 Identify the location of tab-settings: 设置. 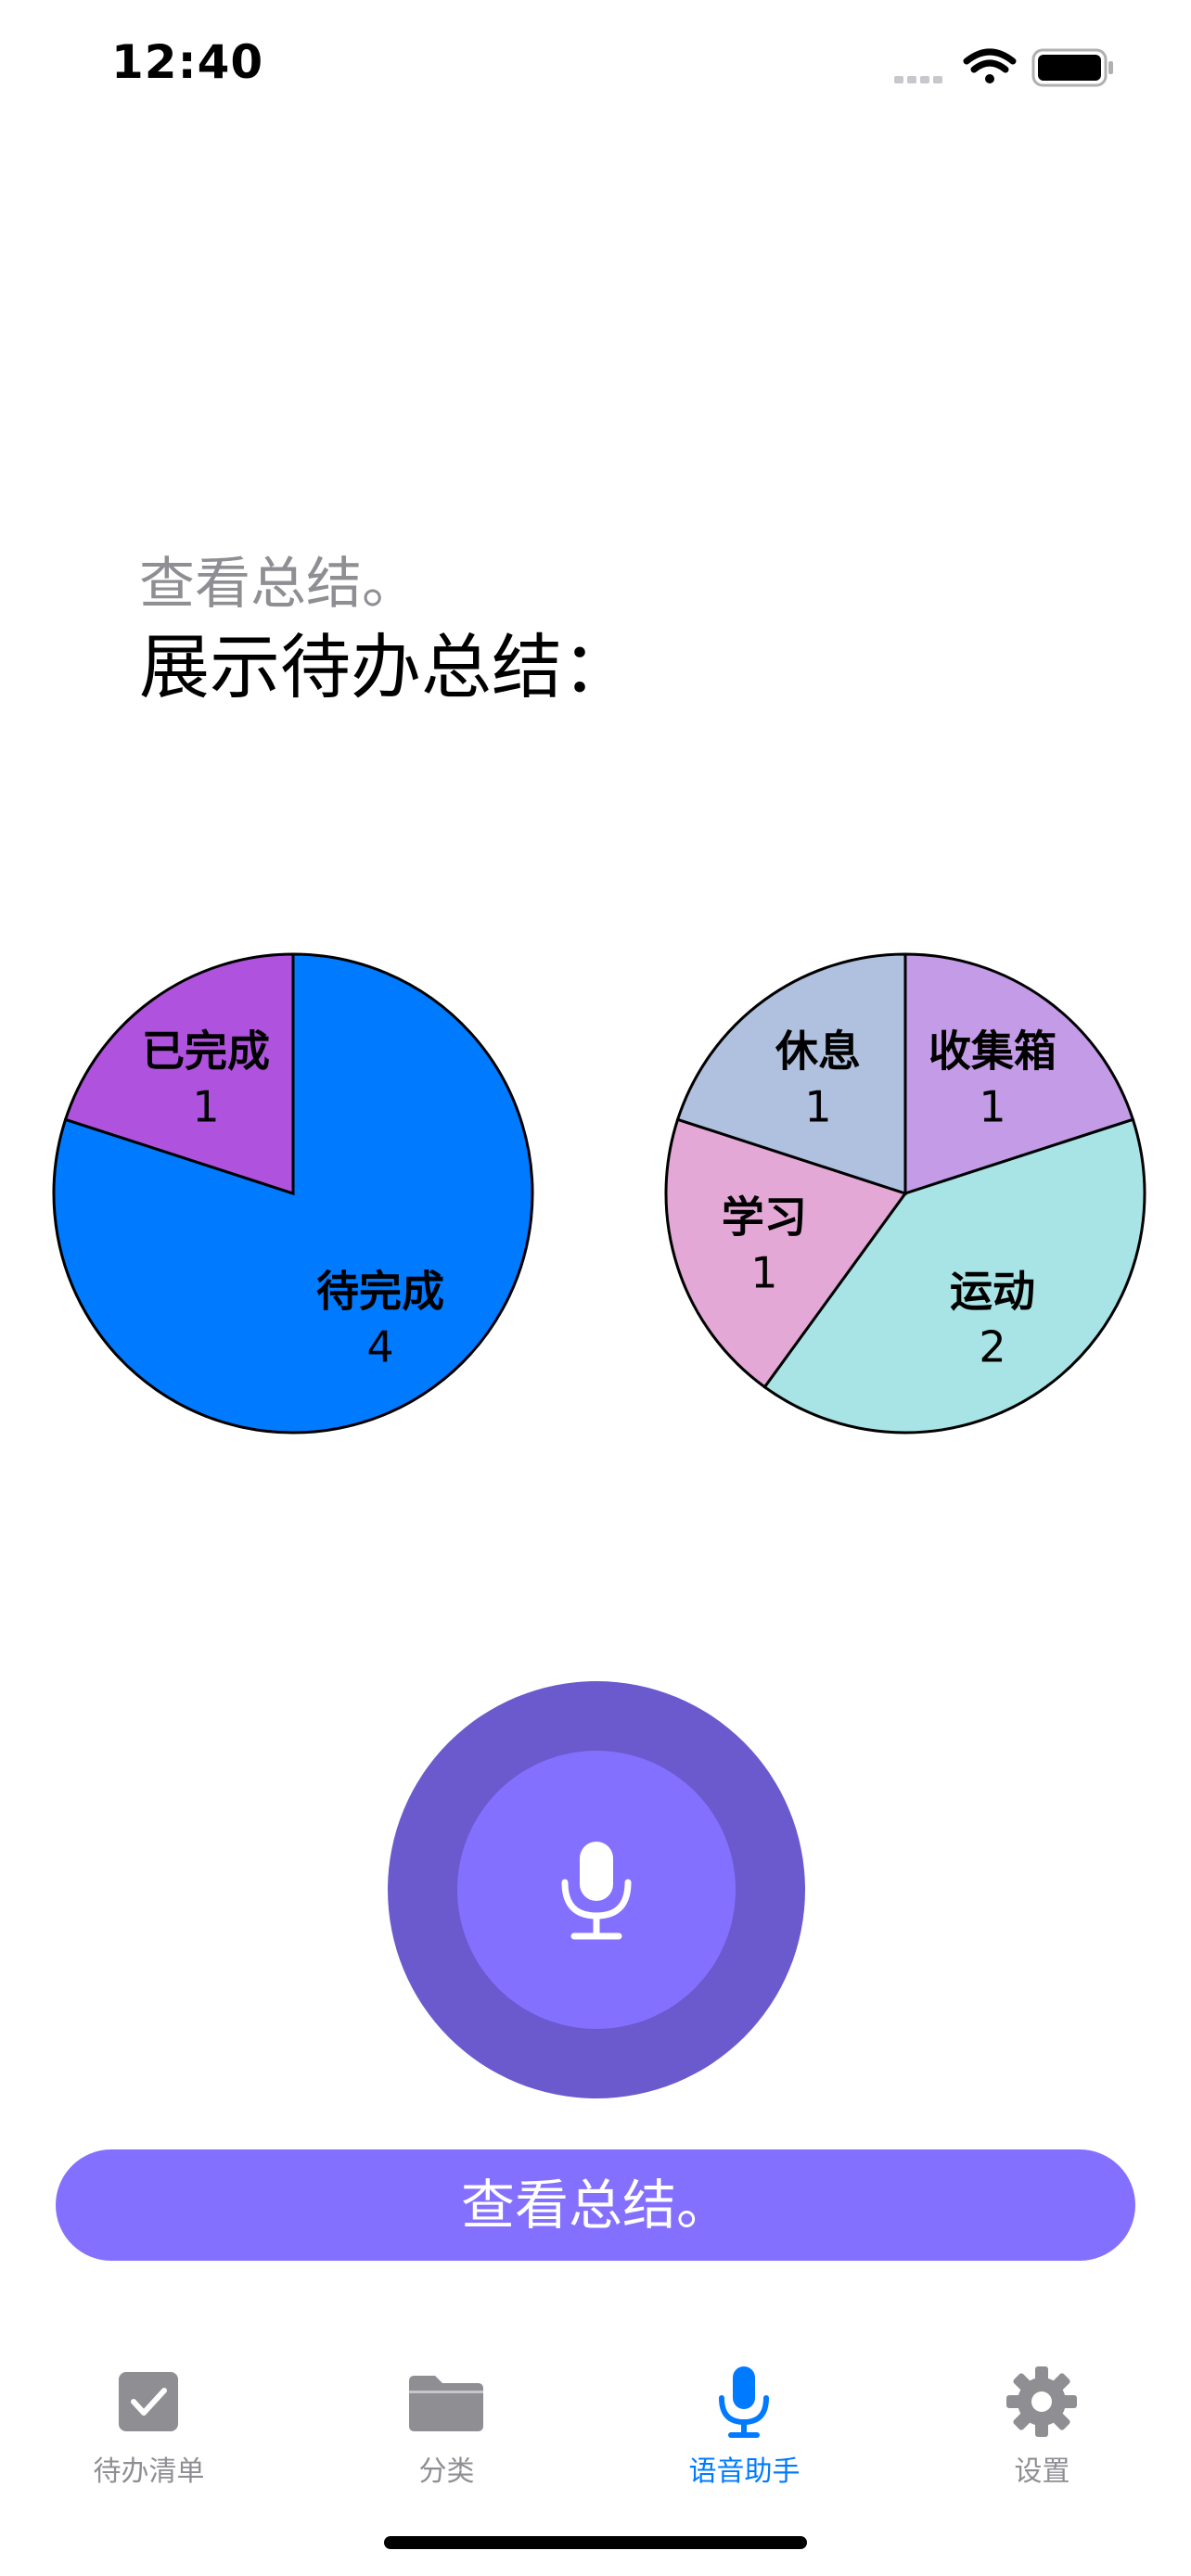
(1042, 2420).